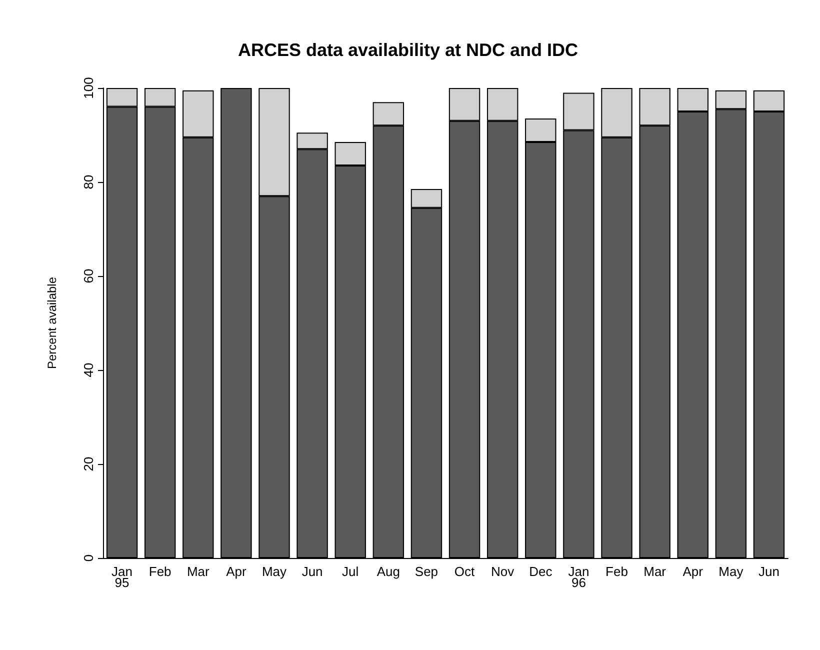  Describe the element at coordinates (388, 571) in the screenshot. I see `x-tick-label: Aug` at that location.